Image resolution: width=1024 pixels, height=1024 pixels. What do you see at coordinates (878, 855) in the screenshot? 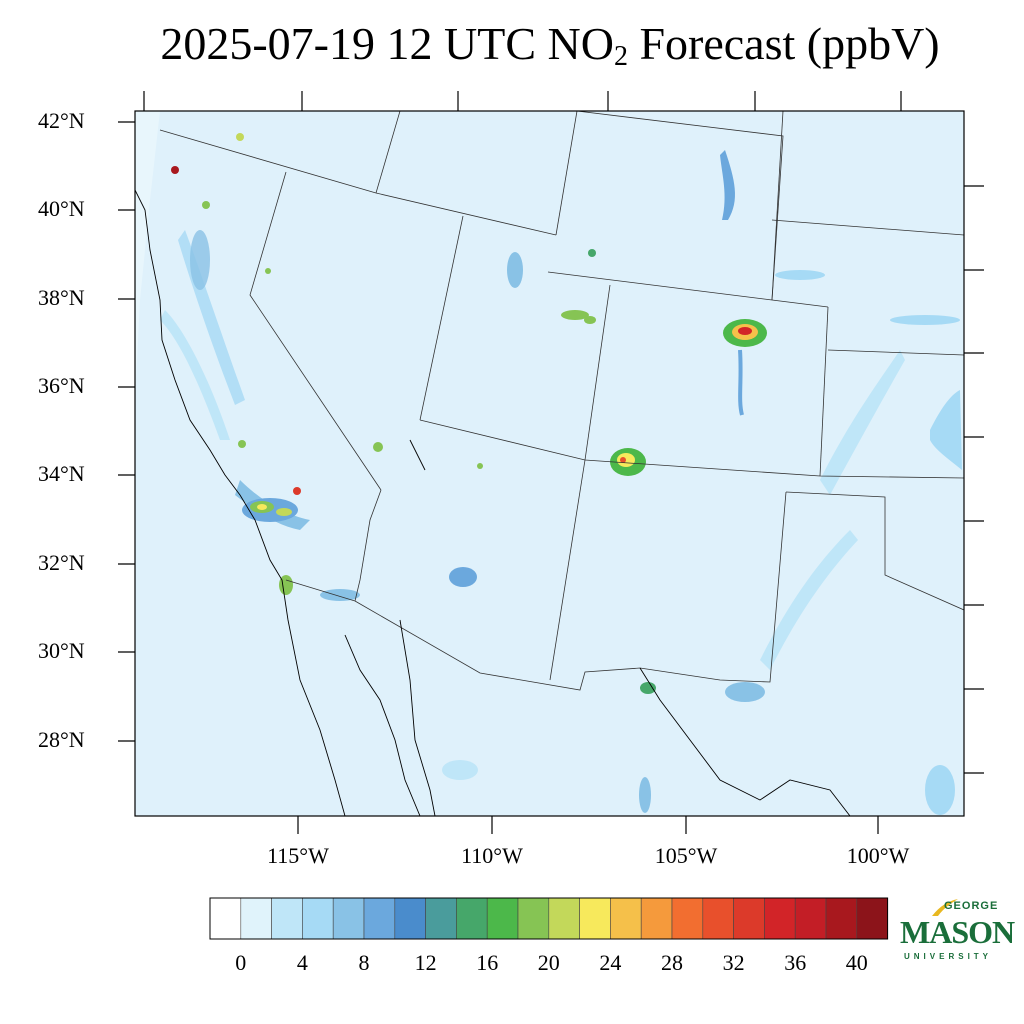
I see `lon-label-100w: 100°W` at bounding box center [878, 855].